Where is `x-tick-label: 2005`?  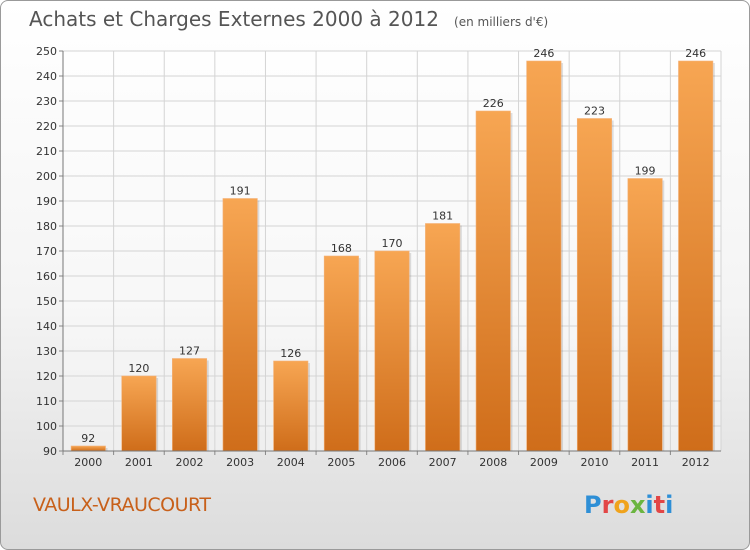
x-tick-label: 2005 is located at coordinates (341, 462).